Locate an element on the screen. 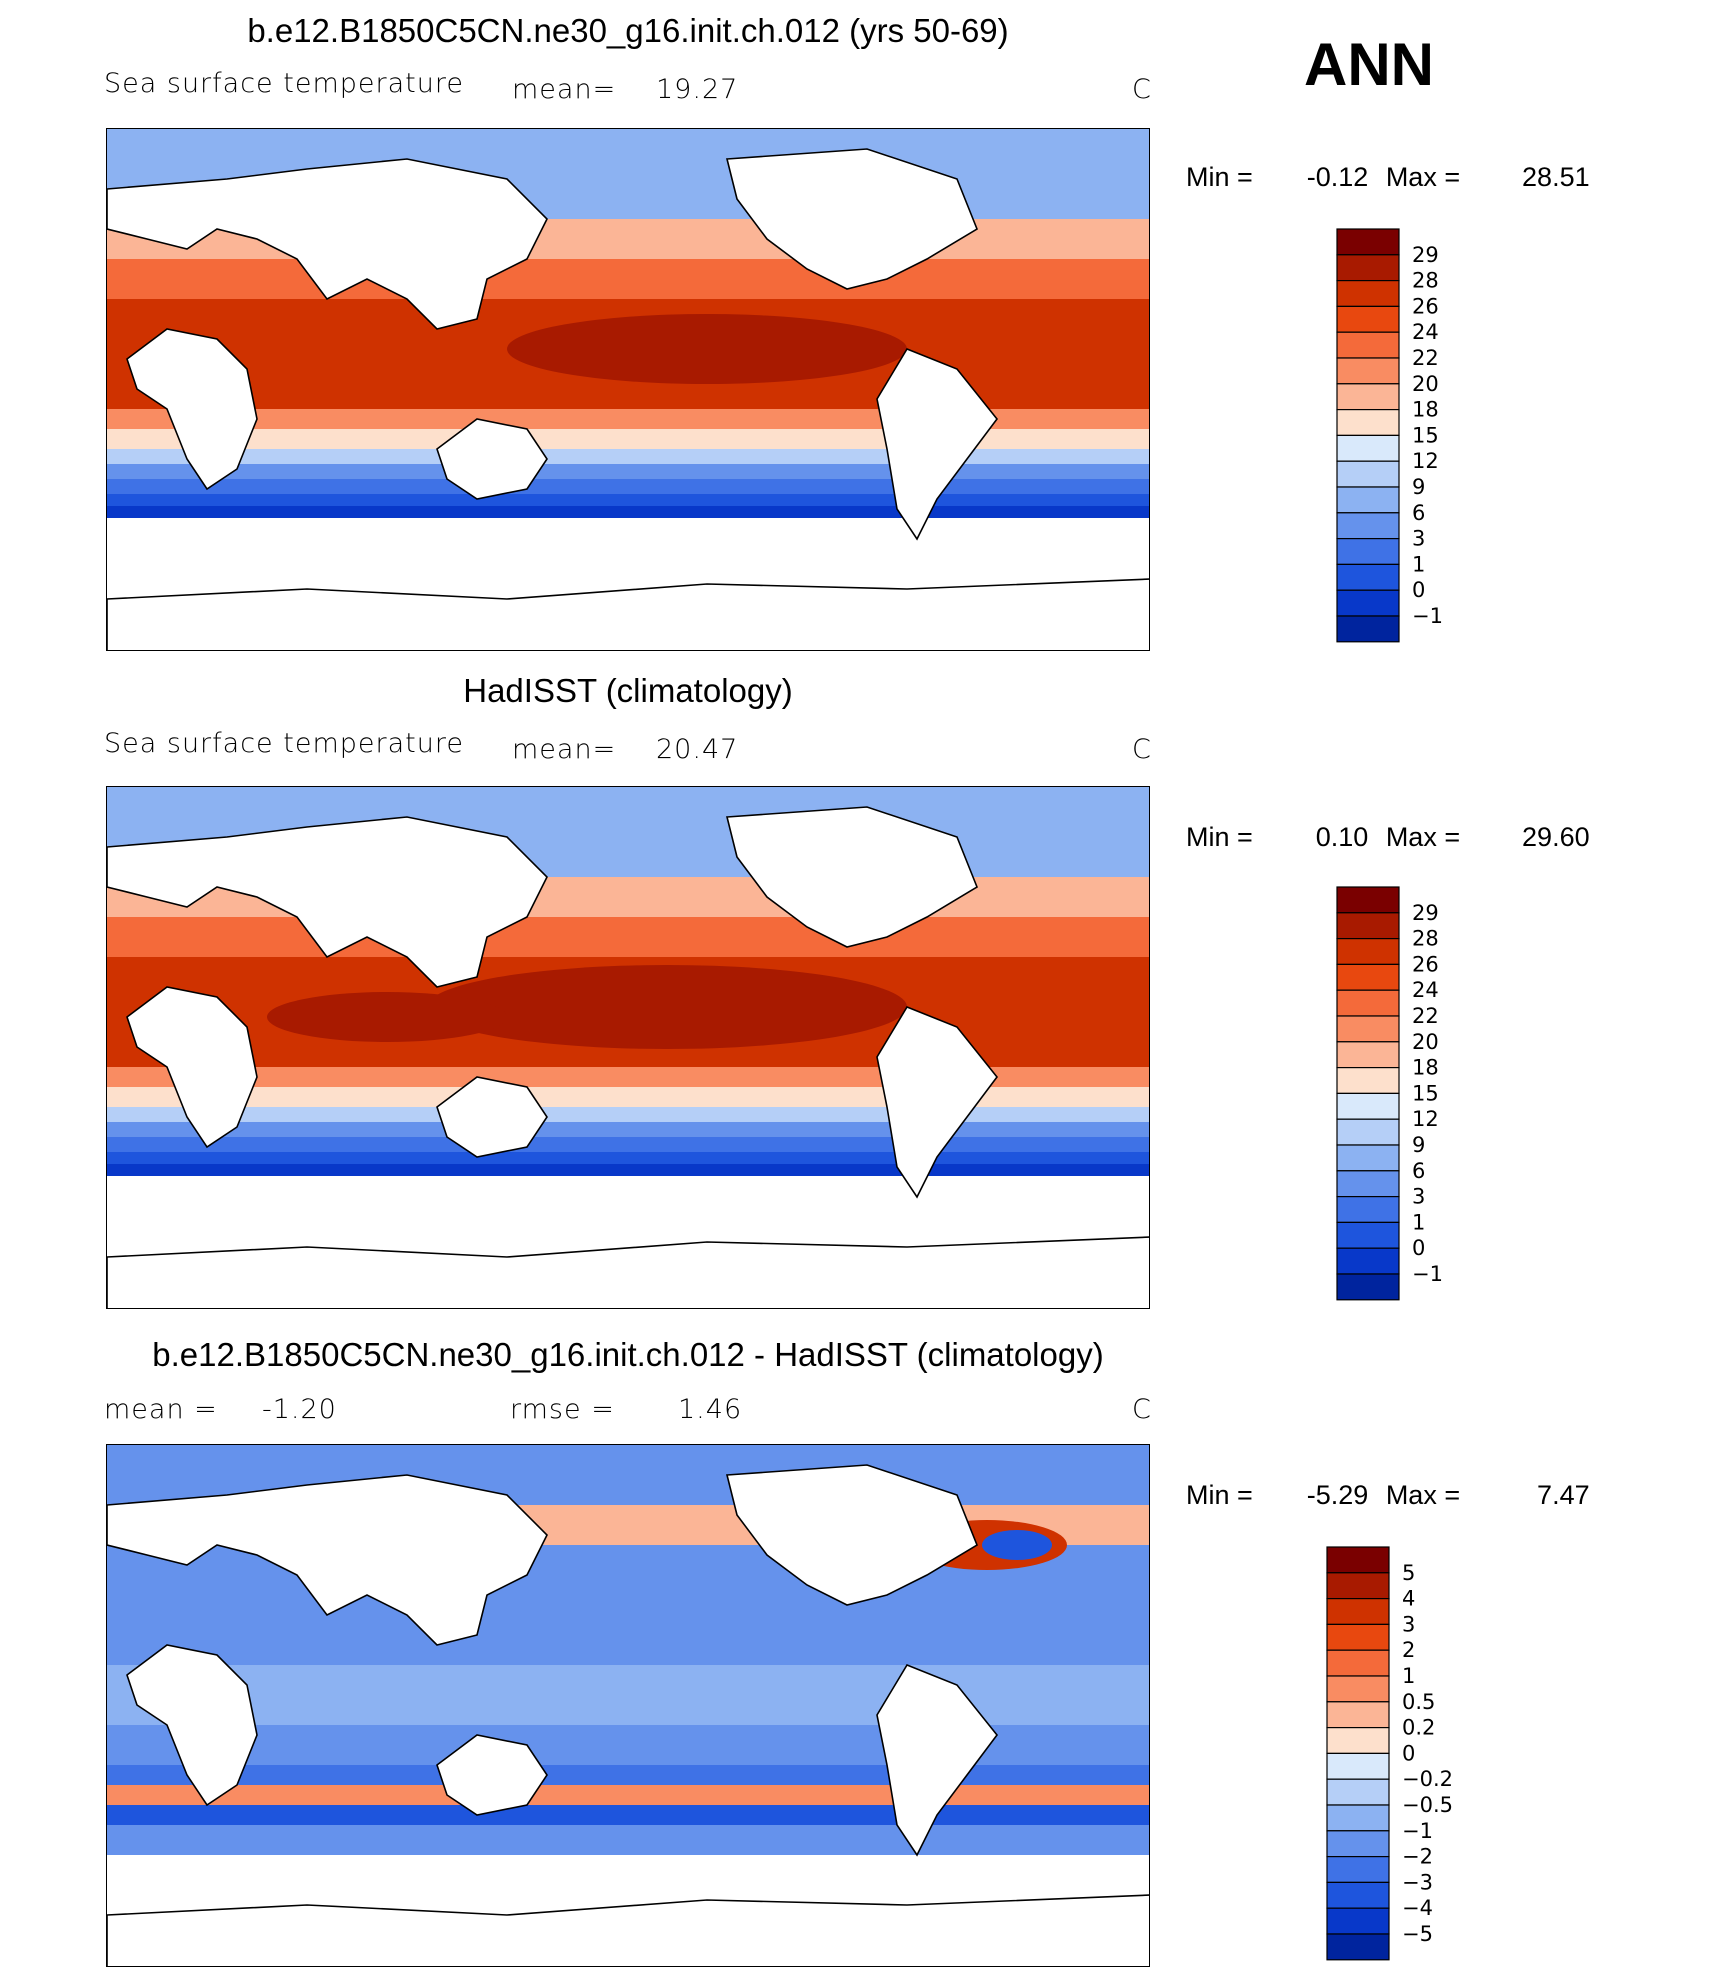  panel-3-colorbar: 5 4 3 2 1 0.5 0.2 0 −0.2 −0.5 −1 −2 −3 −4 −5 is located at coordinates (1406, 1754).